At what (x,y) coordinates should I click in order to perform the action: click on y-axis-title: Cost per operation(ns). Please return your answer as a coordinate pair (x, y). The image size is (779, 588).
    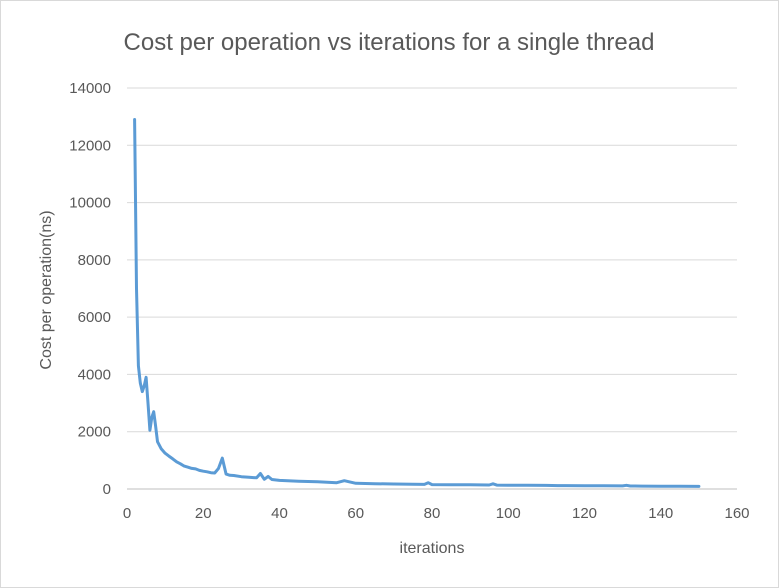
    Looking at the image, I should click on (46, 289).